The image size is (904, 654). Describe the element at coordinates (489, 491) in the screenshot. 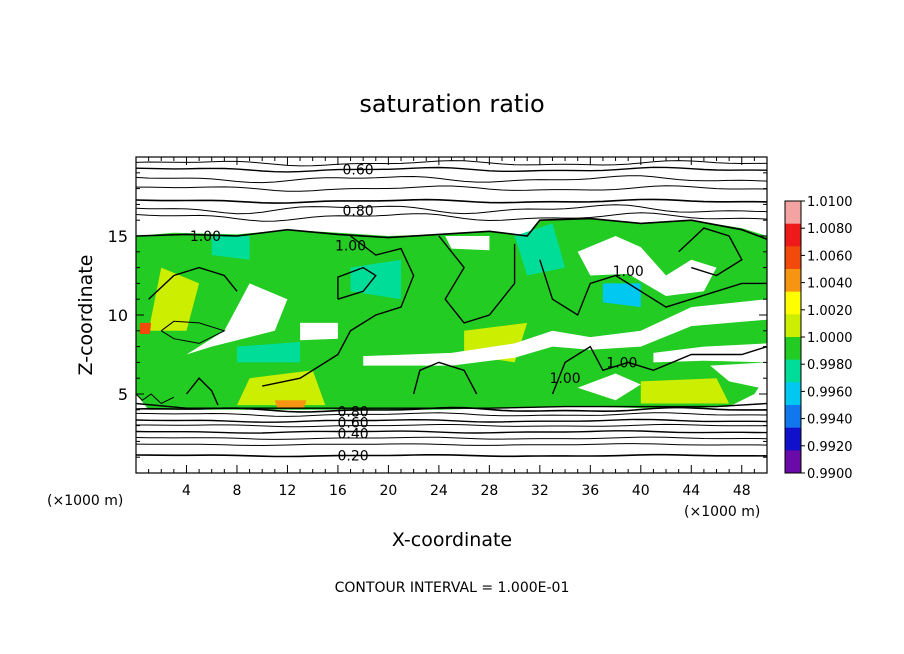

I see `x-tick-label: 28` at that location.